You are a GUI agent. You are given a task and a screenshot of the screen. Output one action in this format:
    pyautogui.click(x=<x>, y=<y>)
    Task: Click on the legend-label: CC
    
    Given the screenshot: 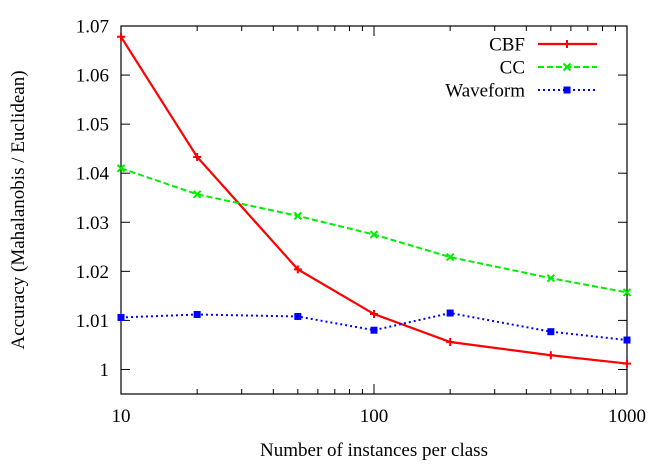 What is the action you would take?
    pyautogui.click(x=512, y=68)
    